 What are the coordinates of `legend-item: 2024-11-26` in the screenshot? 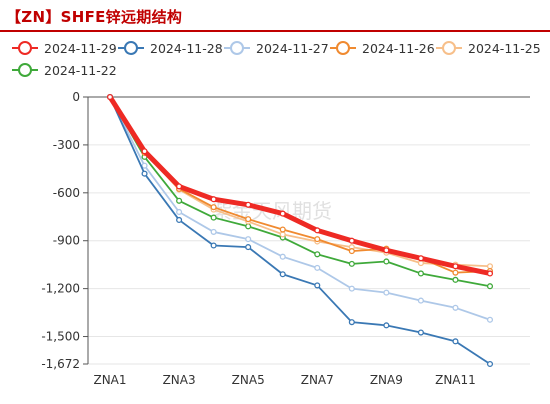 It's located at (382, 48).